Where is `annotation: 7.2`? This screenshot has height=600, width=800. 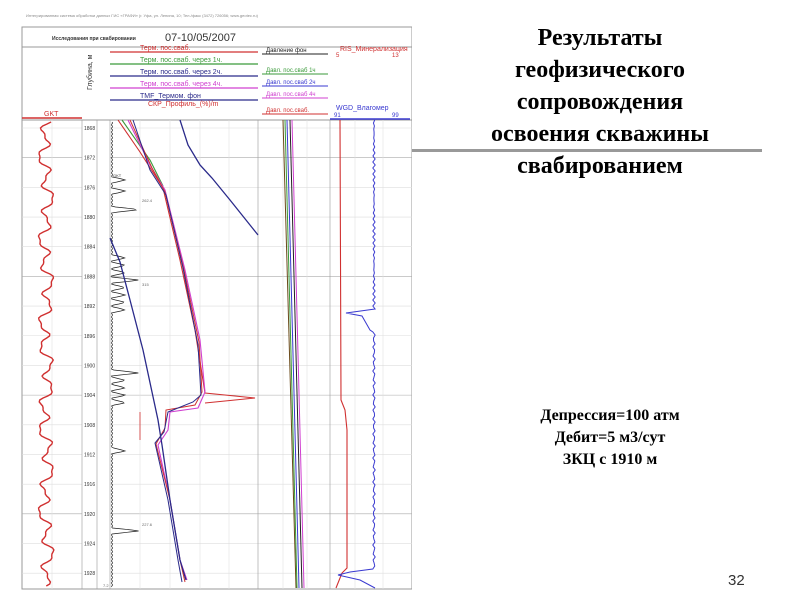 annotation: 7.2 is located at coordinates (106, 585).